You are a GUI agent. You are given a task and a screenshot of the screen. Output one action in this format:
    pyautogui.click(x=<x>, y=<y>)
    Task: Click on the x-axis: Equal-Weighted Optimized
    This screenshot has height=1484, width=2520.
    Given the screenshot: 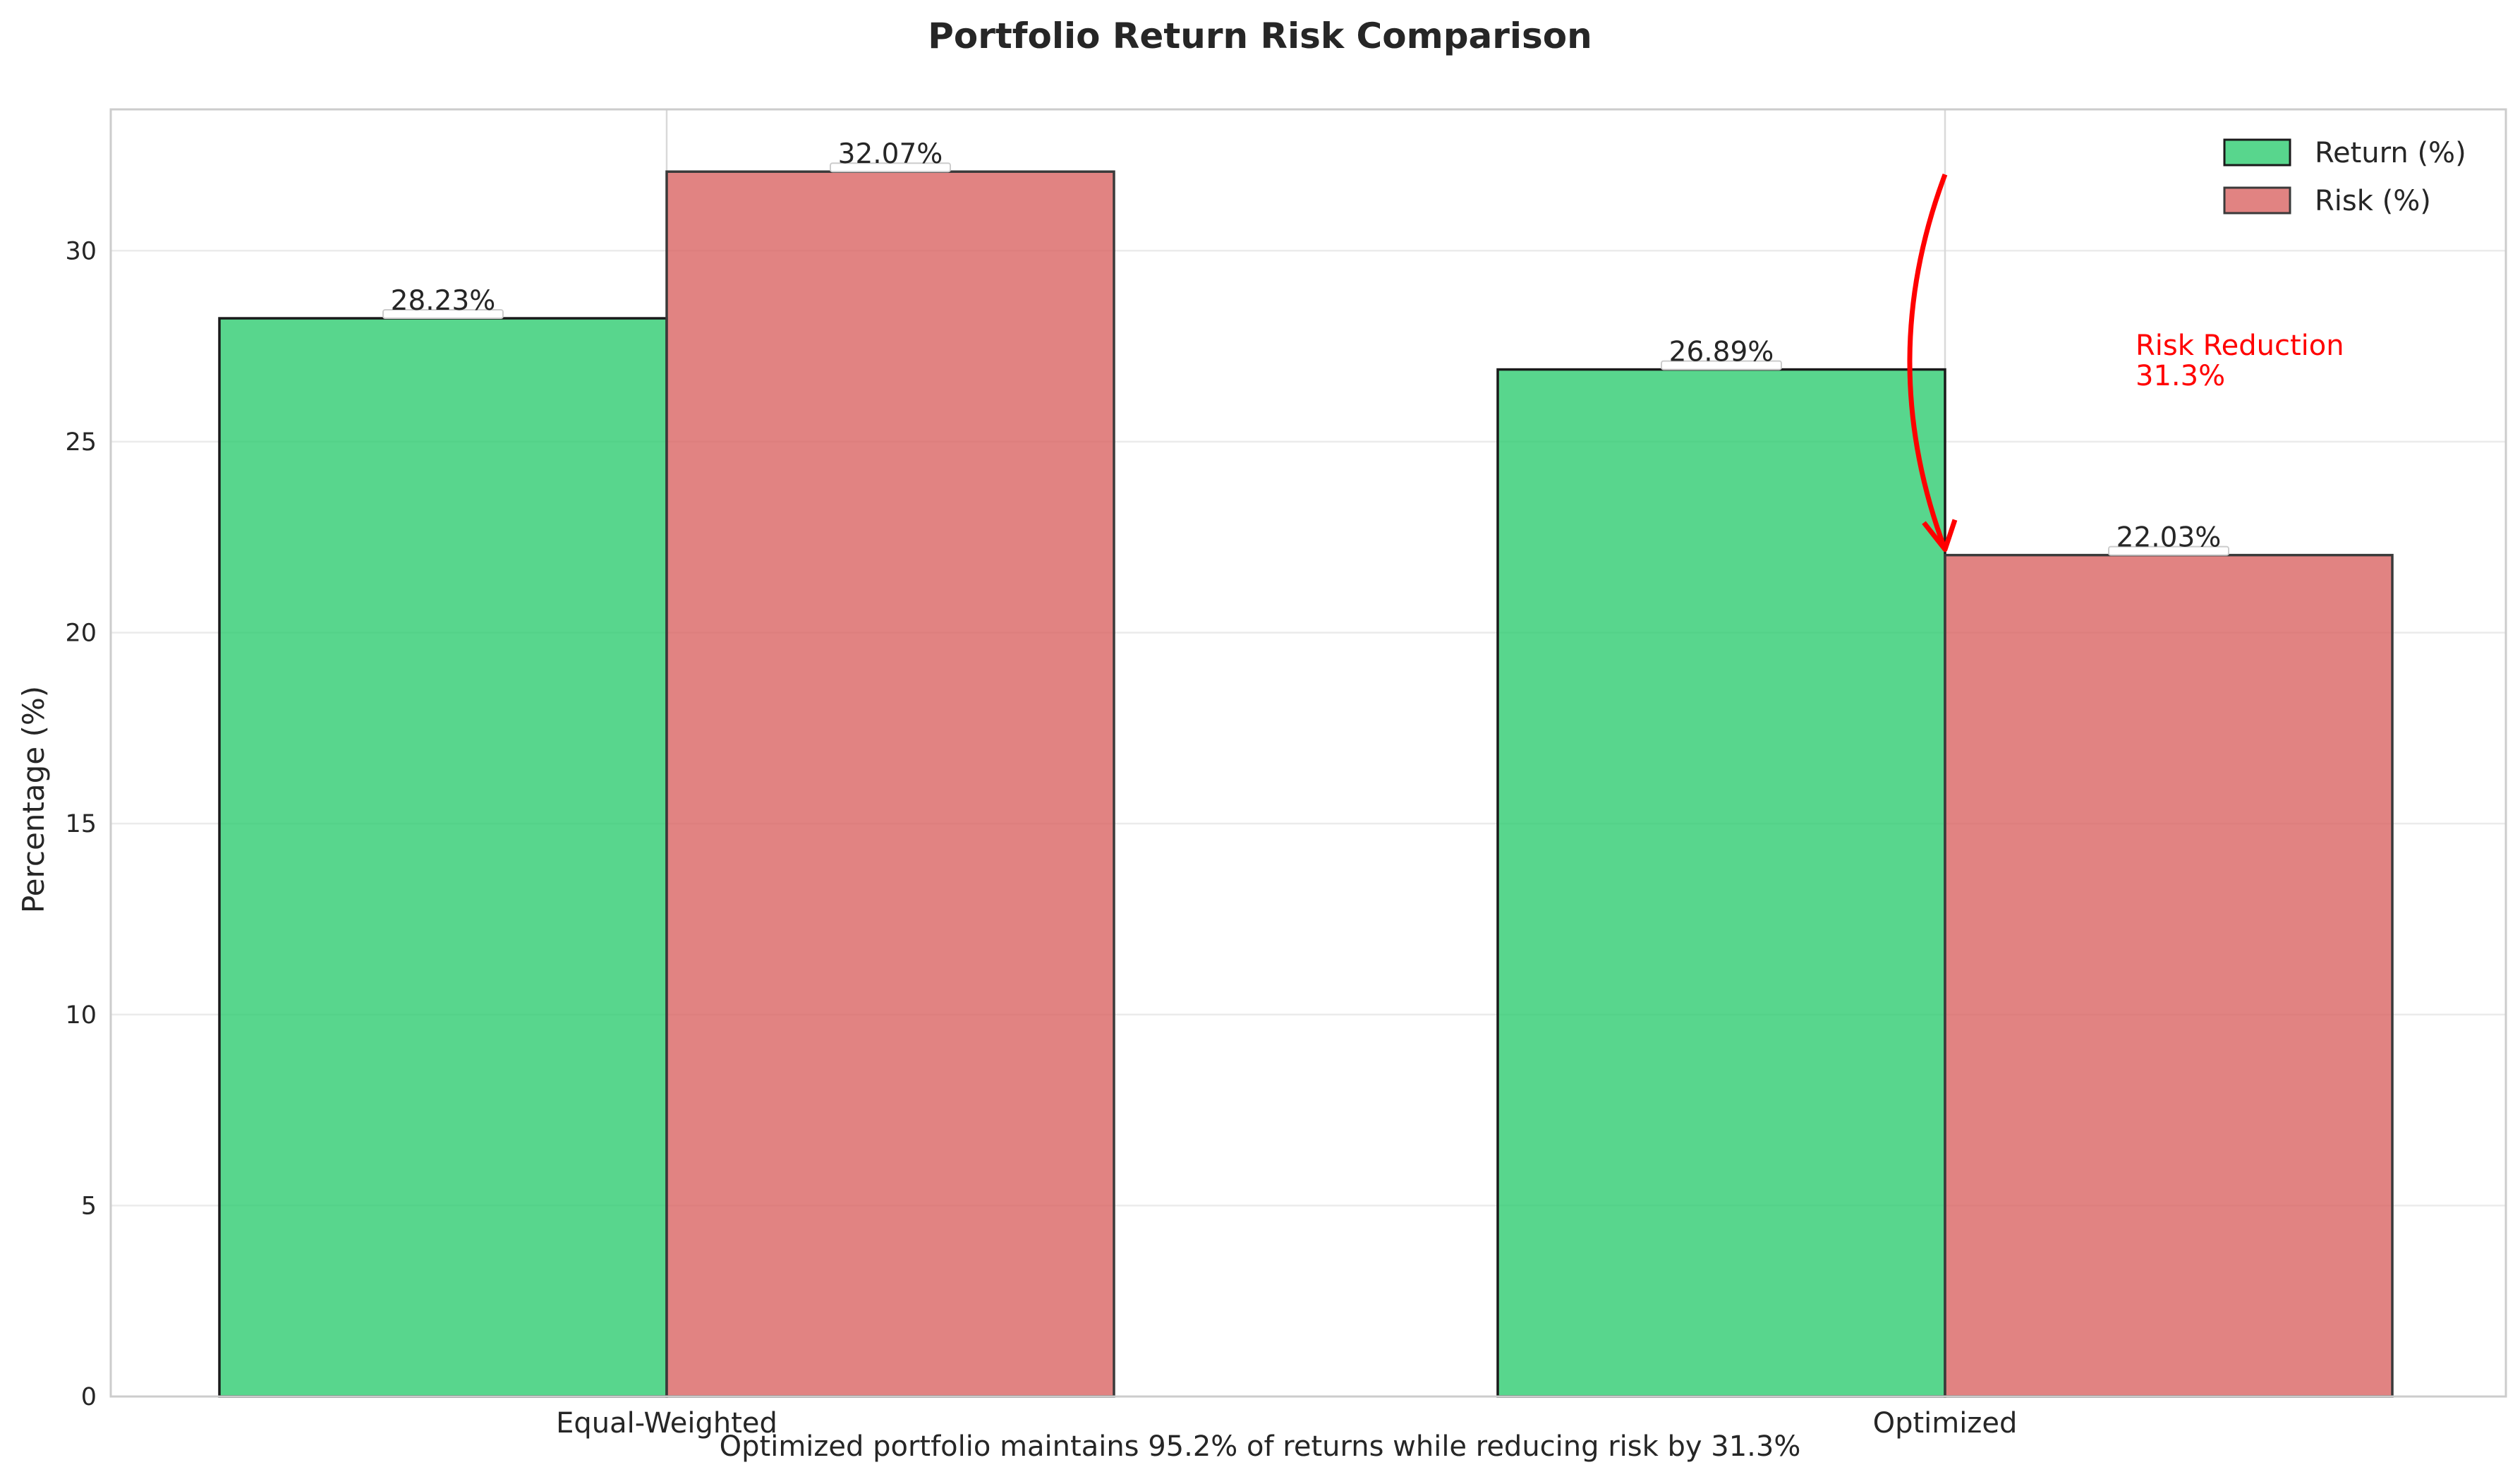 What is the action you would take?
    pyautogui.click(x=1286, y=1423)
    